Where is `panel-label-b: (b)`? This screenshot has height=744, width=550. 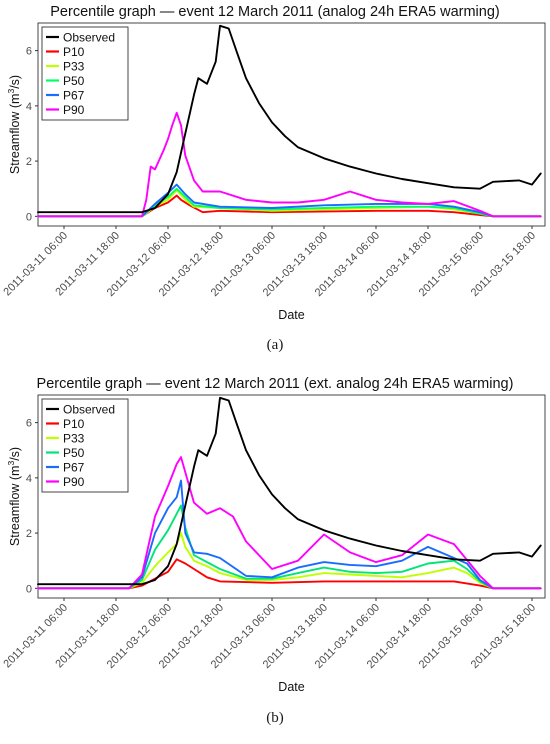 panel-label-b: (b) is located at coordinates (275, 718).